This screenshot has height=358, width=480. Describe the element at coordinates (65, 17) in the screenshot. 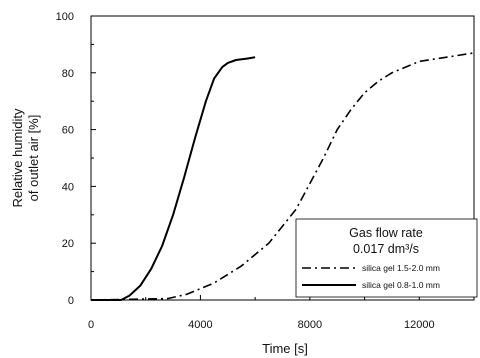

I see `y-tick-label: 100` at that location.